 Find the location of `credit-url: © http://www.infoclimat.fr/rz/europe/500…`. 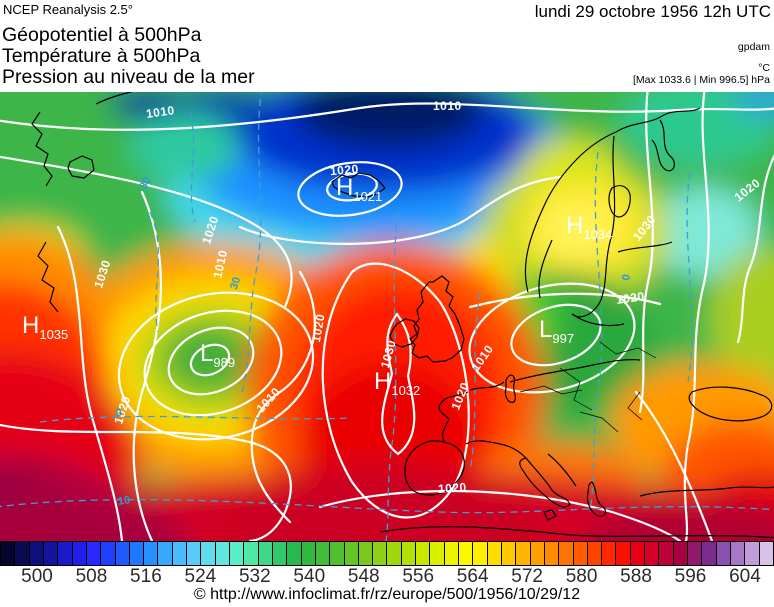

credit-url: © http://www.infoclimat.fr/rz/europe/500… is located at coordinates (387, 594).